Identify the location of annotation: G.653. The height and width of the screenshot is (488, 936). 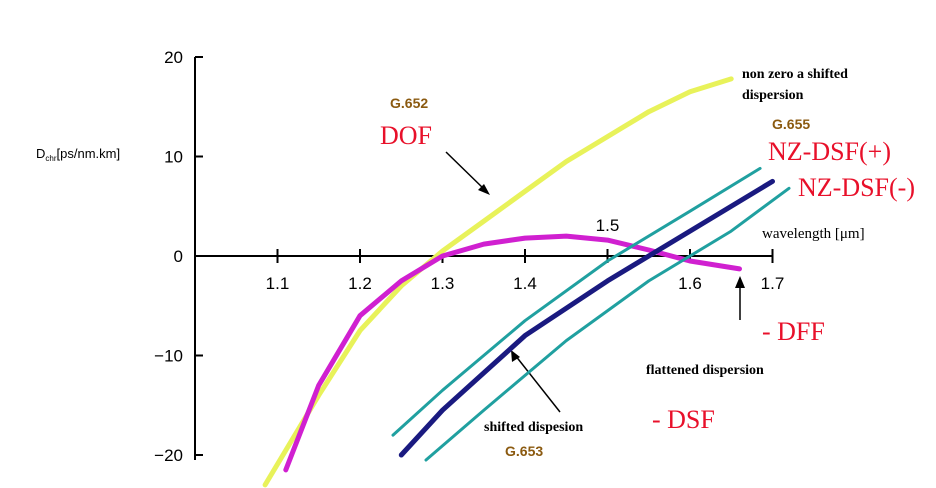
(524, 451).